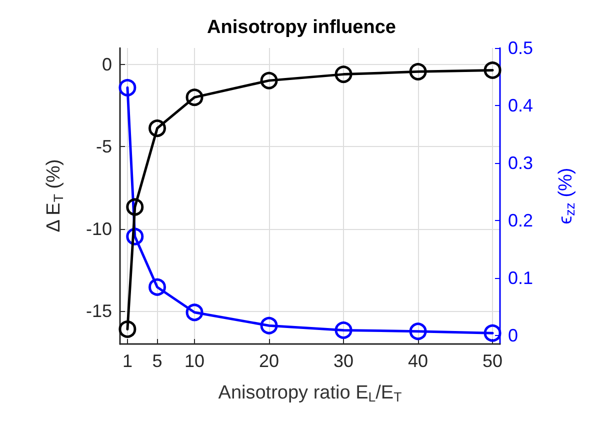 This screenshot has width=603, height=441. I want to click on x-tick-label: 20, so click(269, 361).